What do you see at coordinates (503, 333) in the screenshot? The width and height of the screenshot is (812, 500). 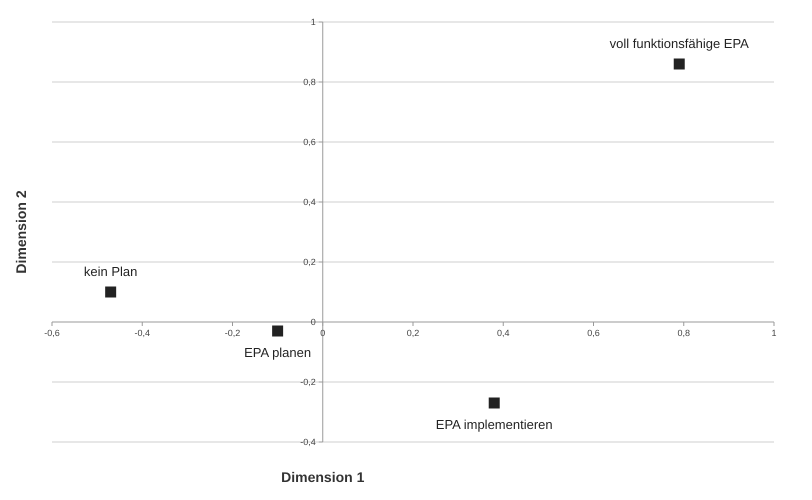 I see `x-tick-label: 0,4` at bounding box center [503, 333].